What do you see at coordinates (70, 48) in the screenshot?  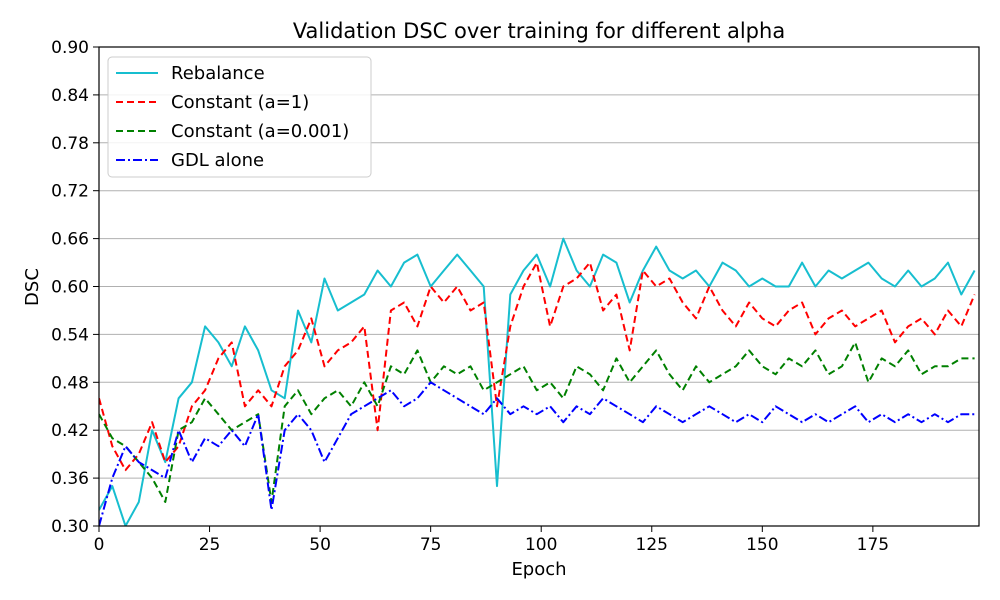 I see `y-tick-label: 0.90` at bounding box center [70, 48].